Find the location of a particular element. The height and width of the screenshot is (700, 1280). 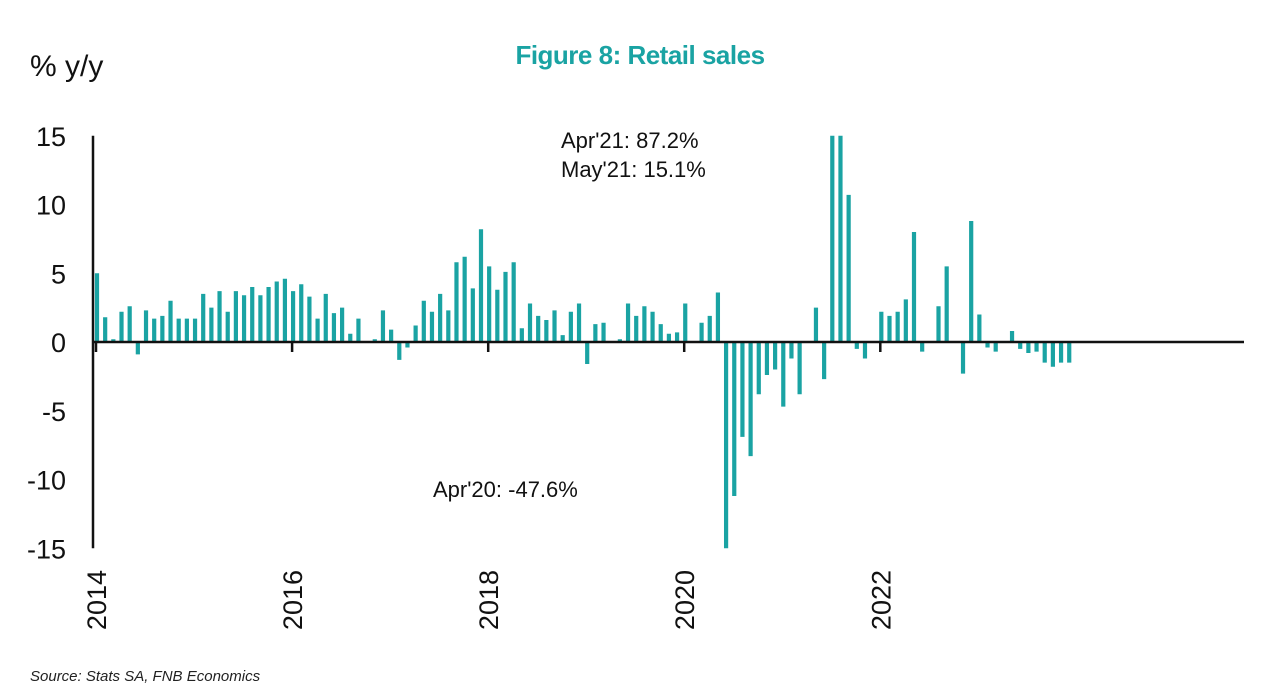

y-tick-label: 10 is located at coordinates (51, 206).